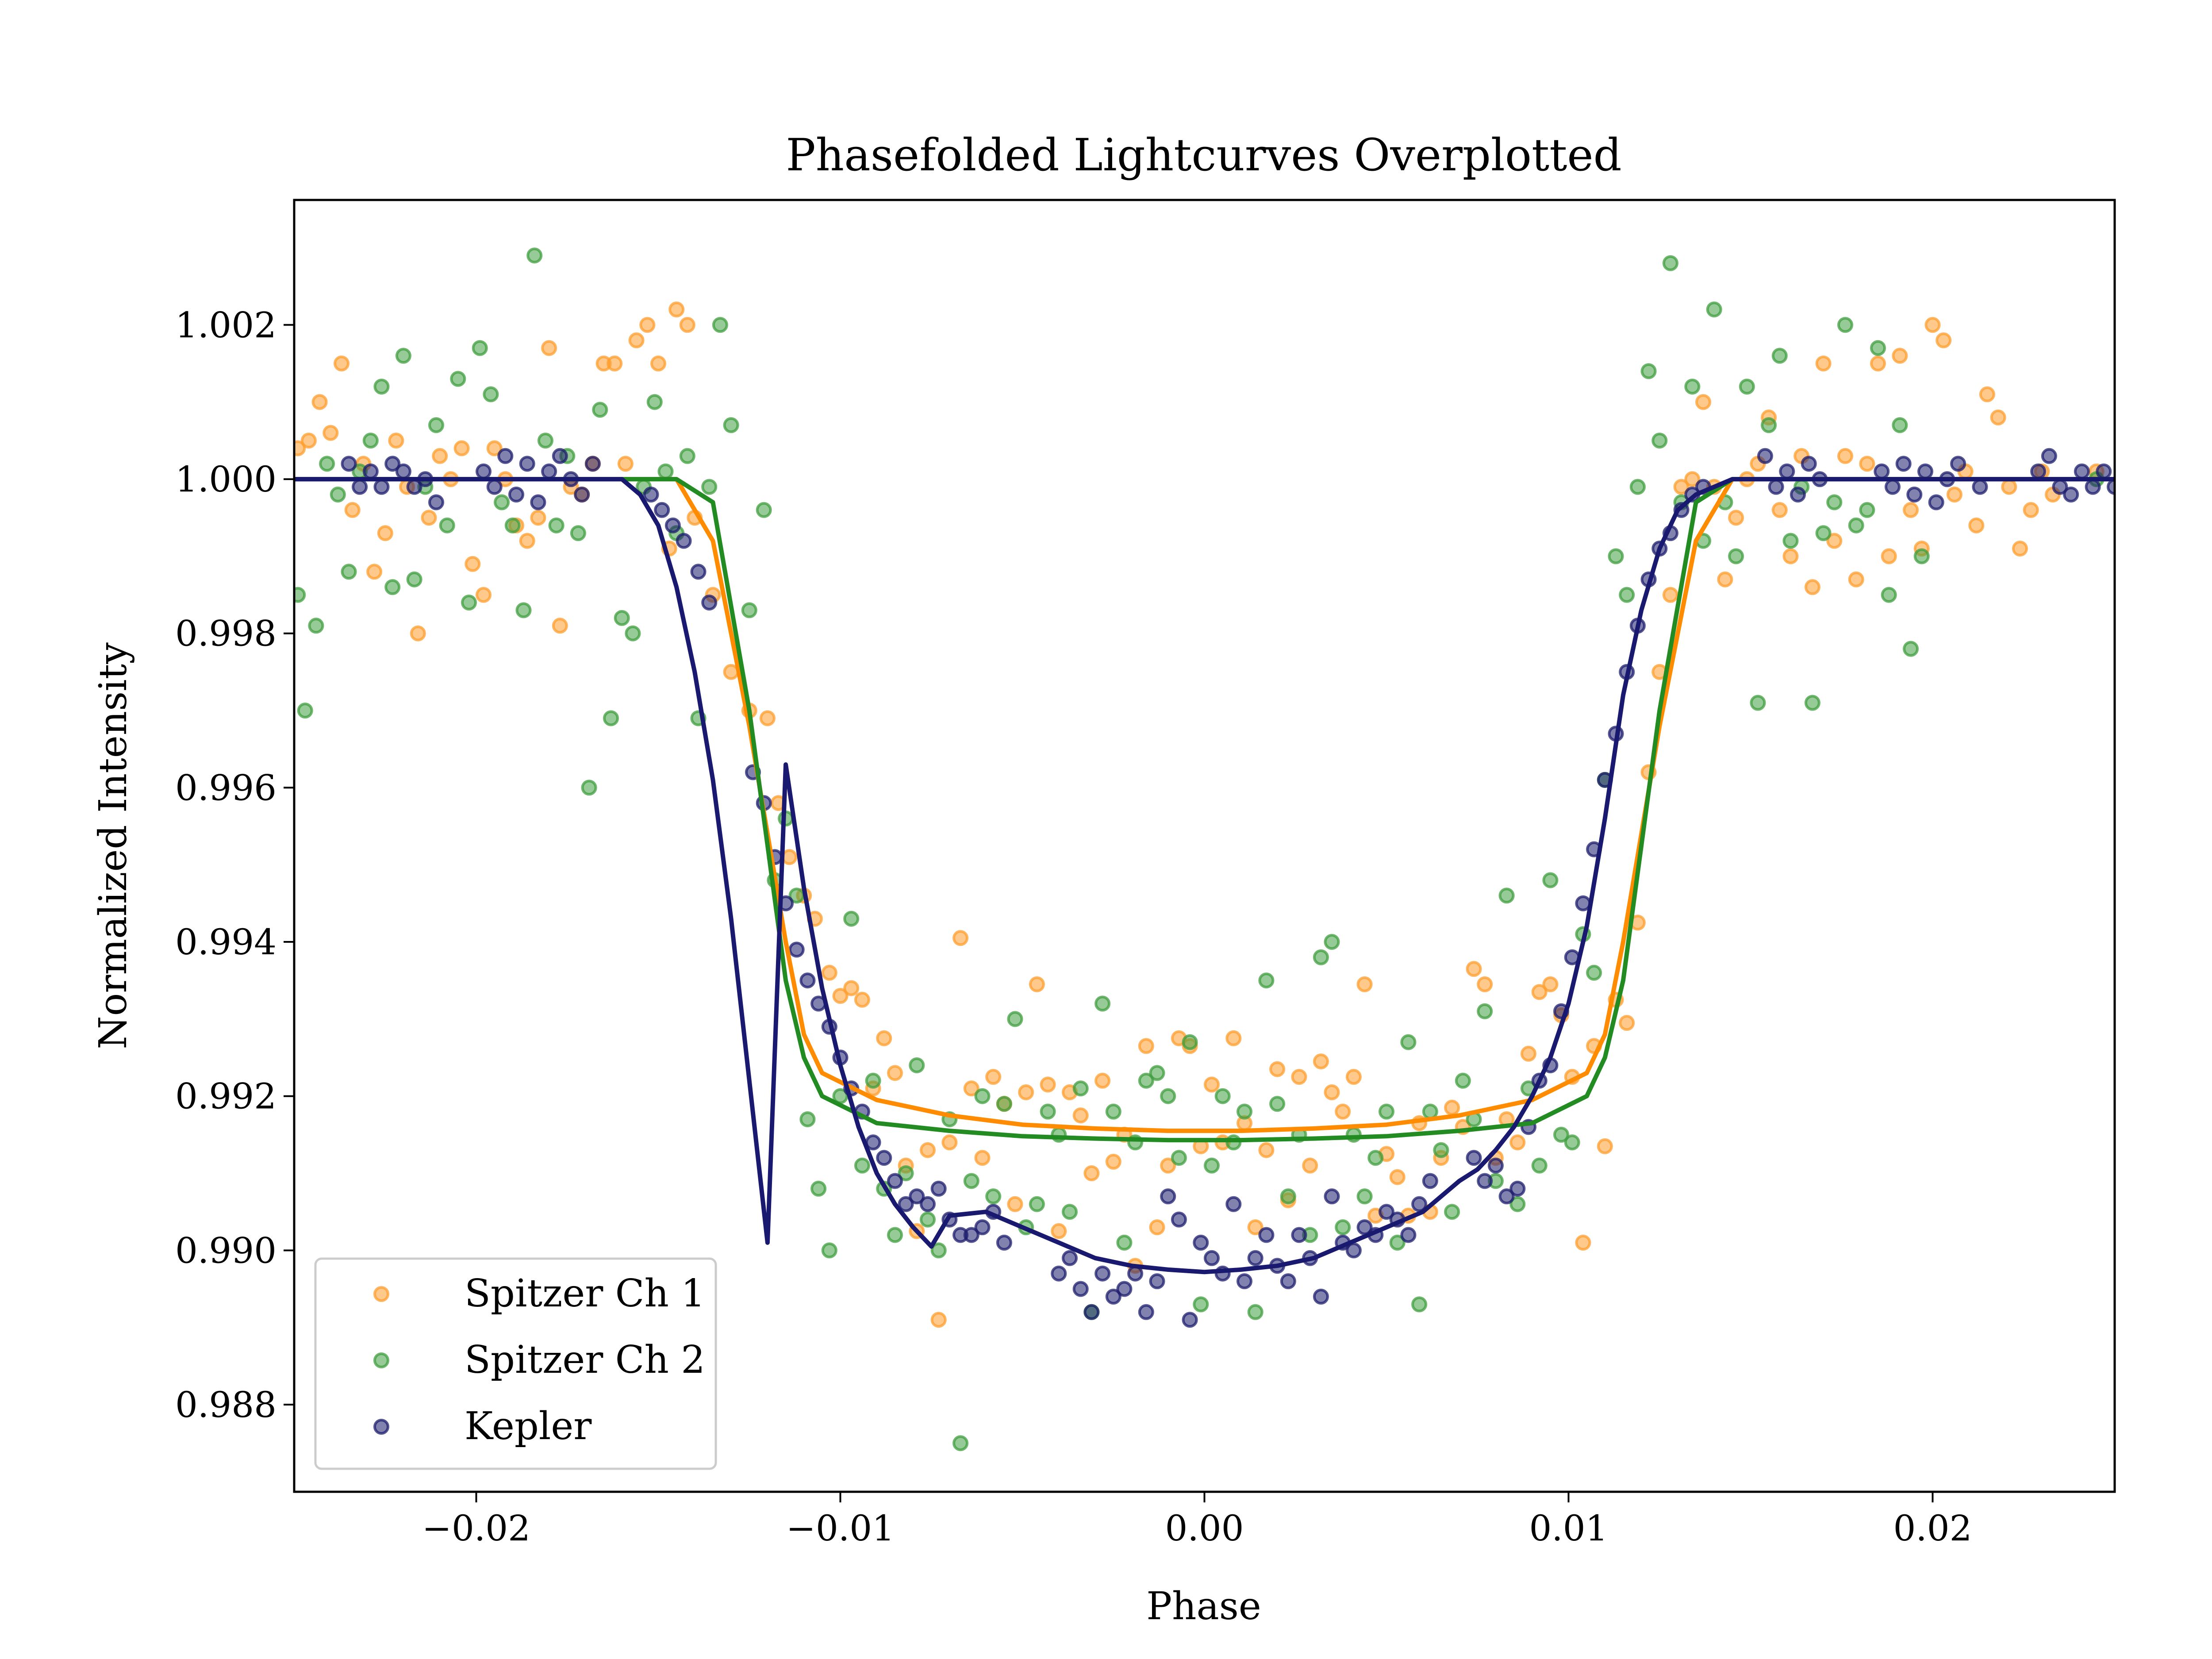 Image resolution: width=2212 pixels, height=1659 pixels. I want to click on y-tick-label-6: 1.000, so click(226, 479).